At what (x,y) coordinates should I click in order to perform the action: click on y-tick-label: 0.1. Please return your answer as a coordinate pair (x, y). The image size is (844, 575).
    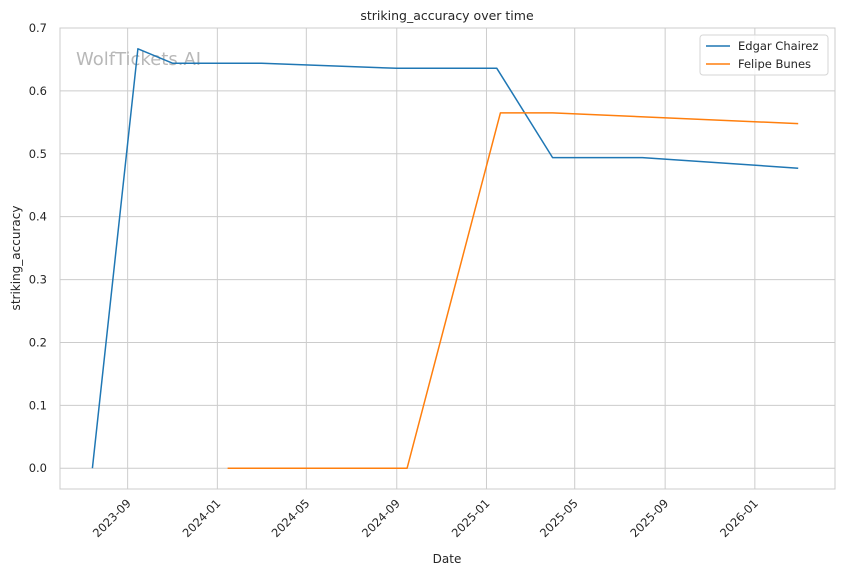
    Looking at the image, I should click on (38, 405).